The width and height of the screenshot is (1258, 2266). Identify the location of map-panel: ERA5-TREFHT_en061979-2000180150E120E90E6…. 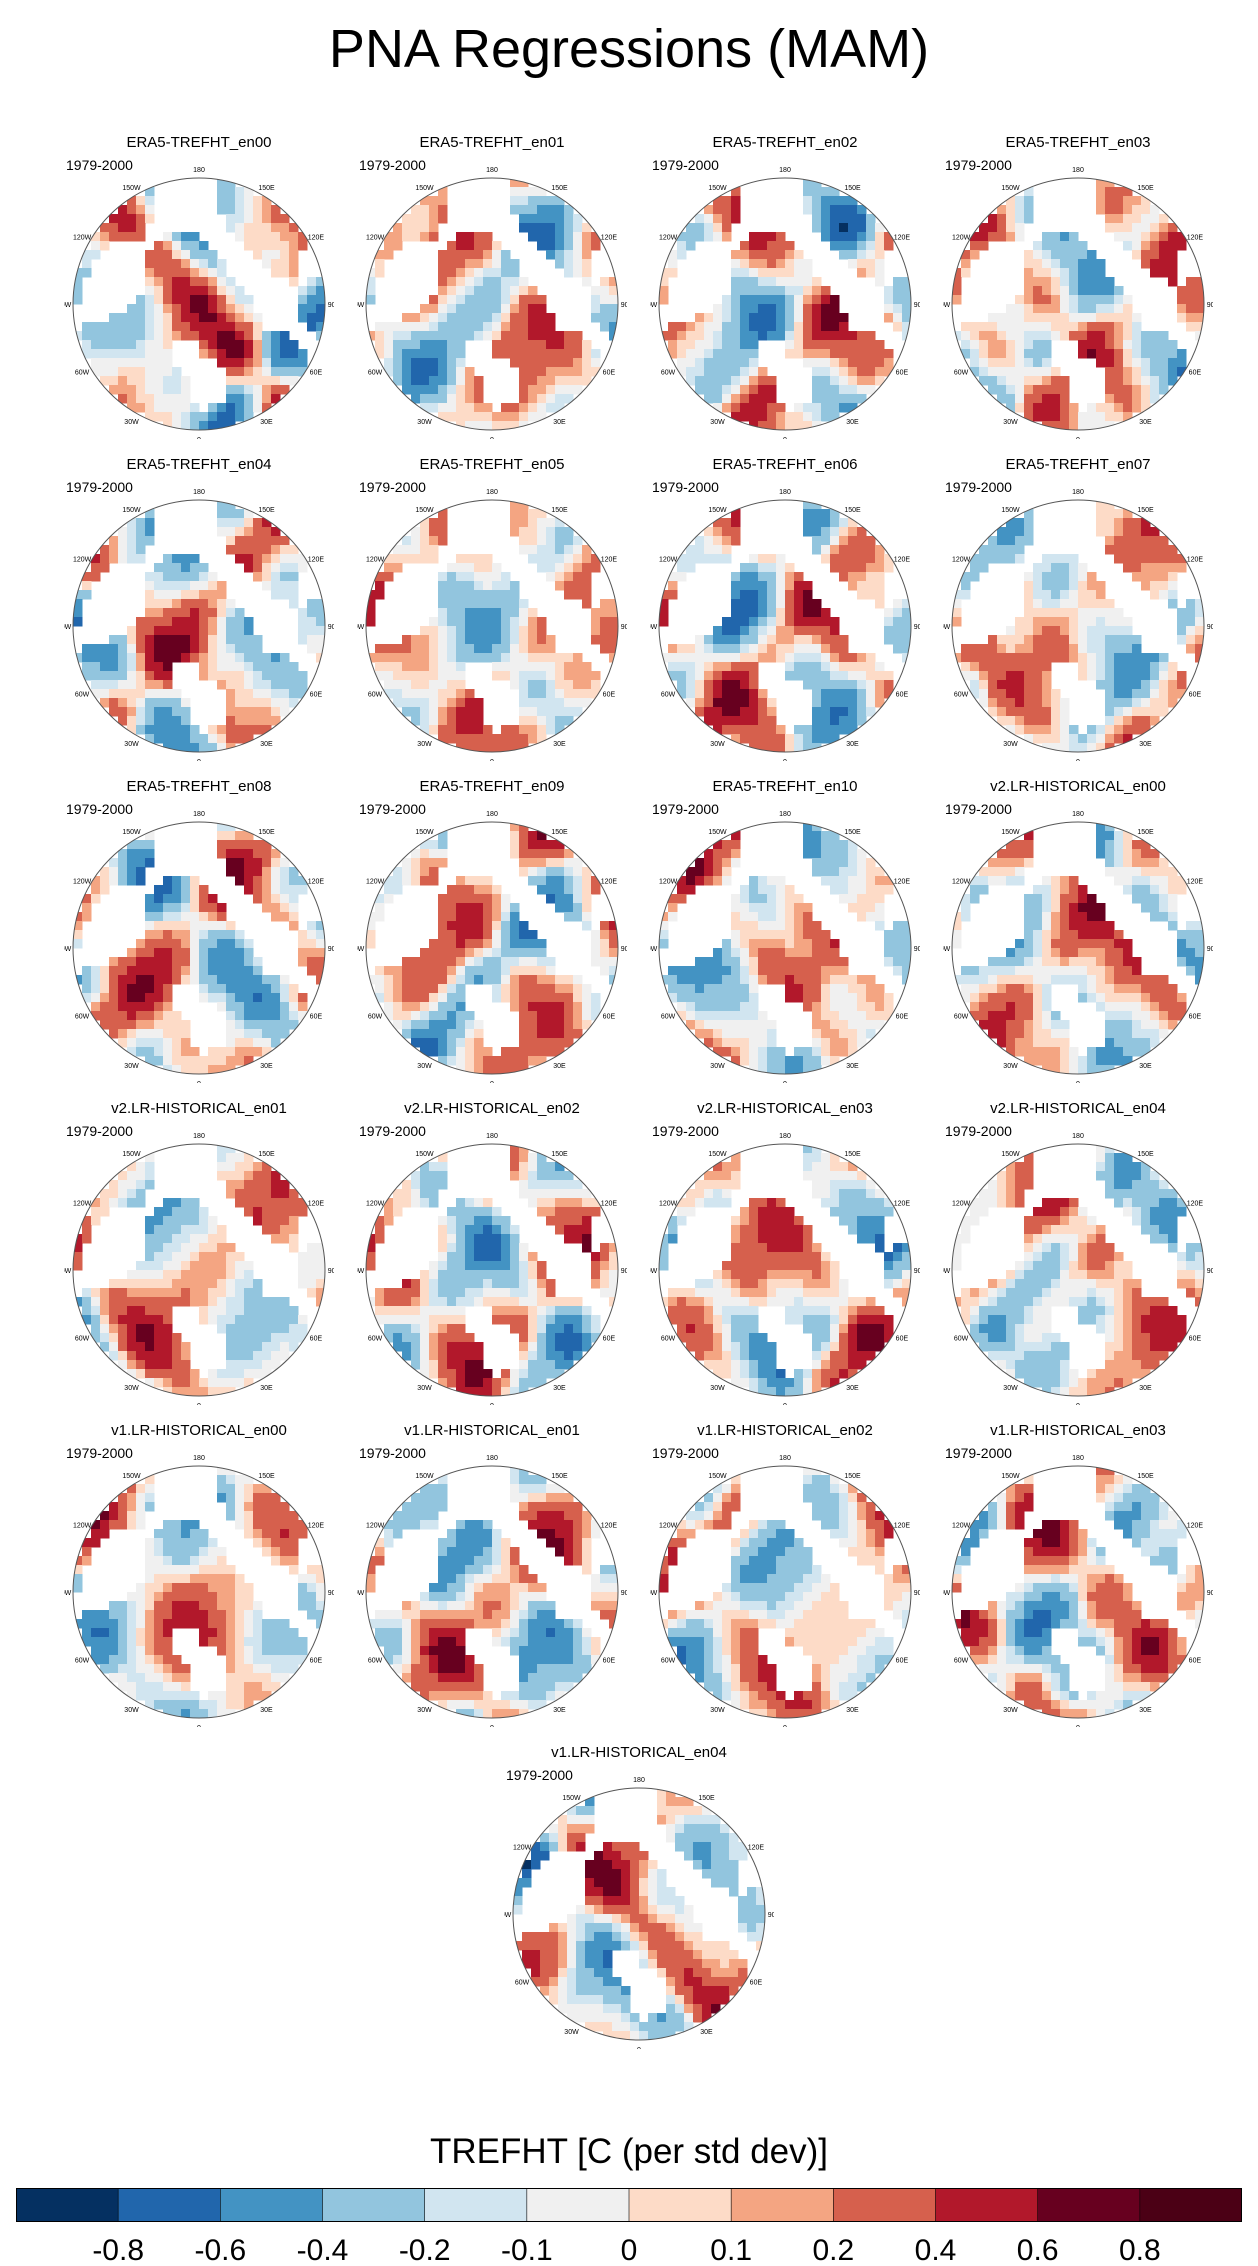
(785, 608).